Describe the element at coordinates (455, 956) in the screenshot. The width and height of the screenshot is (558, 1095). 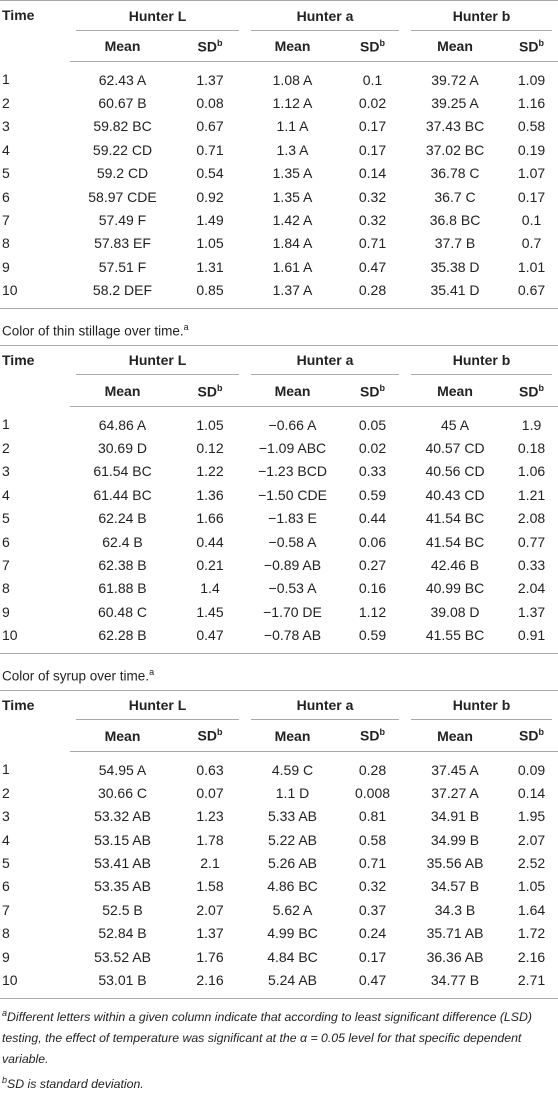
I see `value-cell: 36.36 AB` at that location.